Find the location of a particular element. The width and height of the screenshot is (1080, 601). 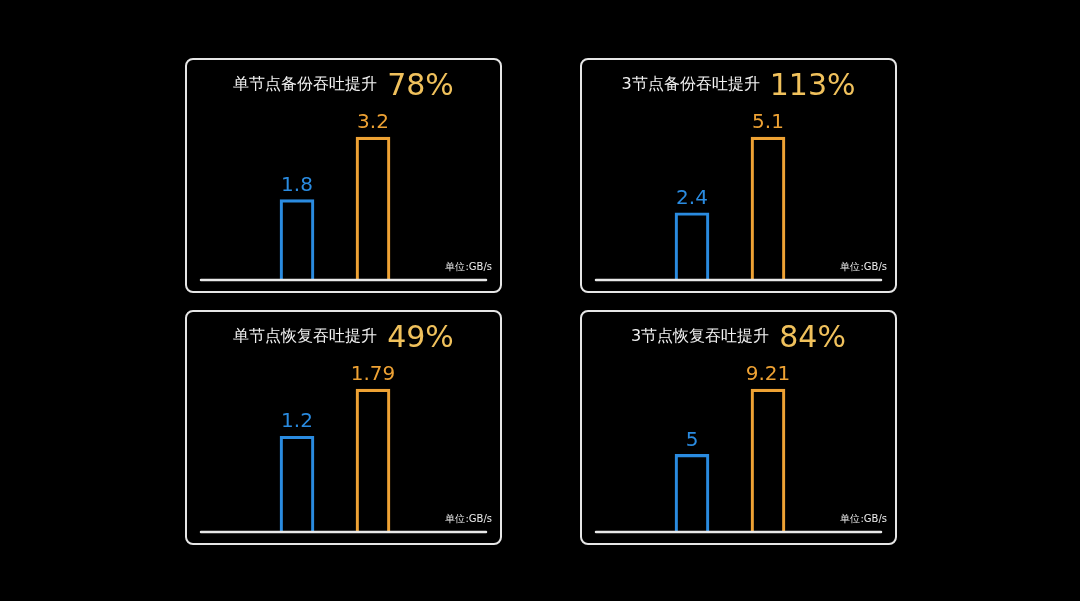

chart-subtitle: 84% is located at coordinates (812, 336).